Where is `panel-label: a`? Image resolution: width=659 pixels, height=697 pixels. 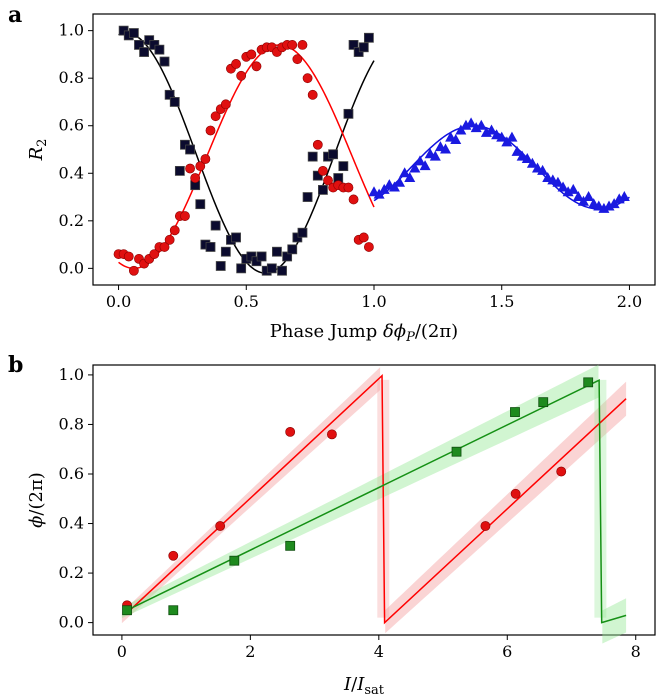
panel-label: a is located at coordinates (15, 15).